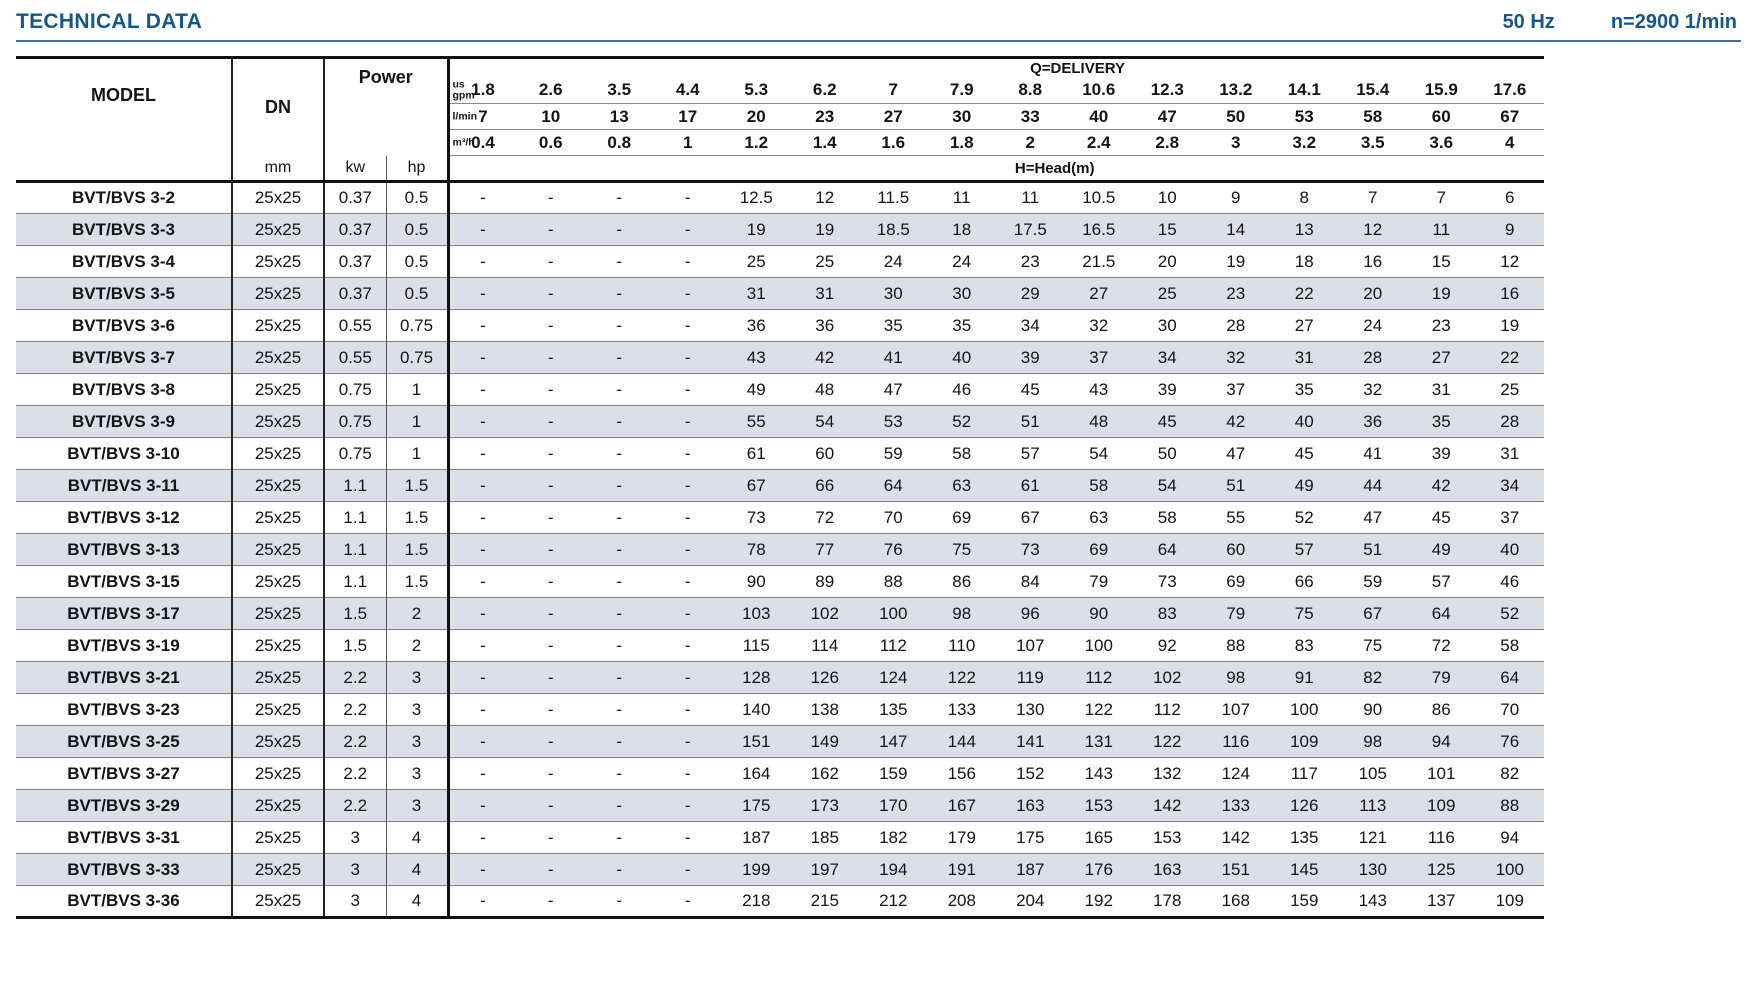  What do you see at coordinates (1030, 869) in the screenshot?
I see `head-cell: 187` at bounding box center [1030, 869].